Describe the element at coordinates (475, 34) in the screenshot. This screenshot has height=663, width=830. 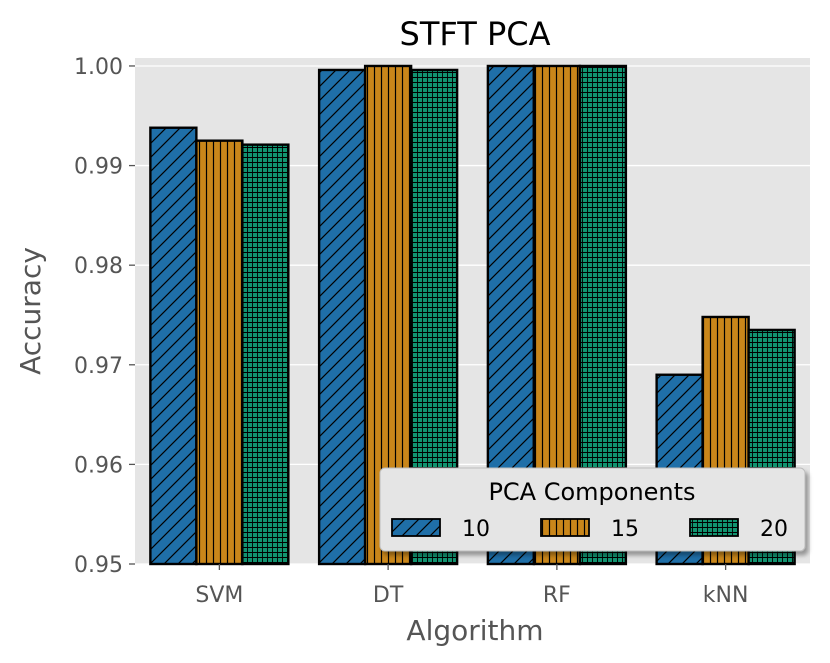
I see `chart-title: STFT PCA` at that location.